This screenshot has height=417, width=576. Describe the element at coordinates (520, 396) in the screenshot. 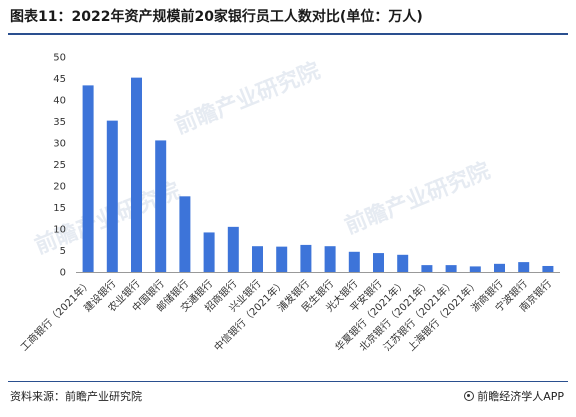

I see `brand-label: 前瞻经济学人APP` at that location.